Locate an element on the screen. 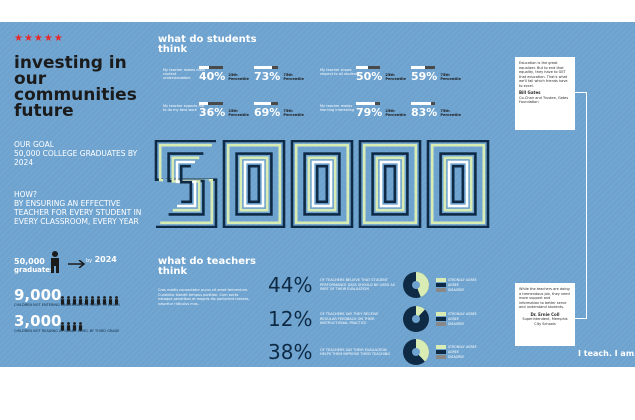  student-metric: 36% 25th Percentile is located at coordinates (224, 110).